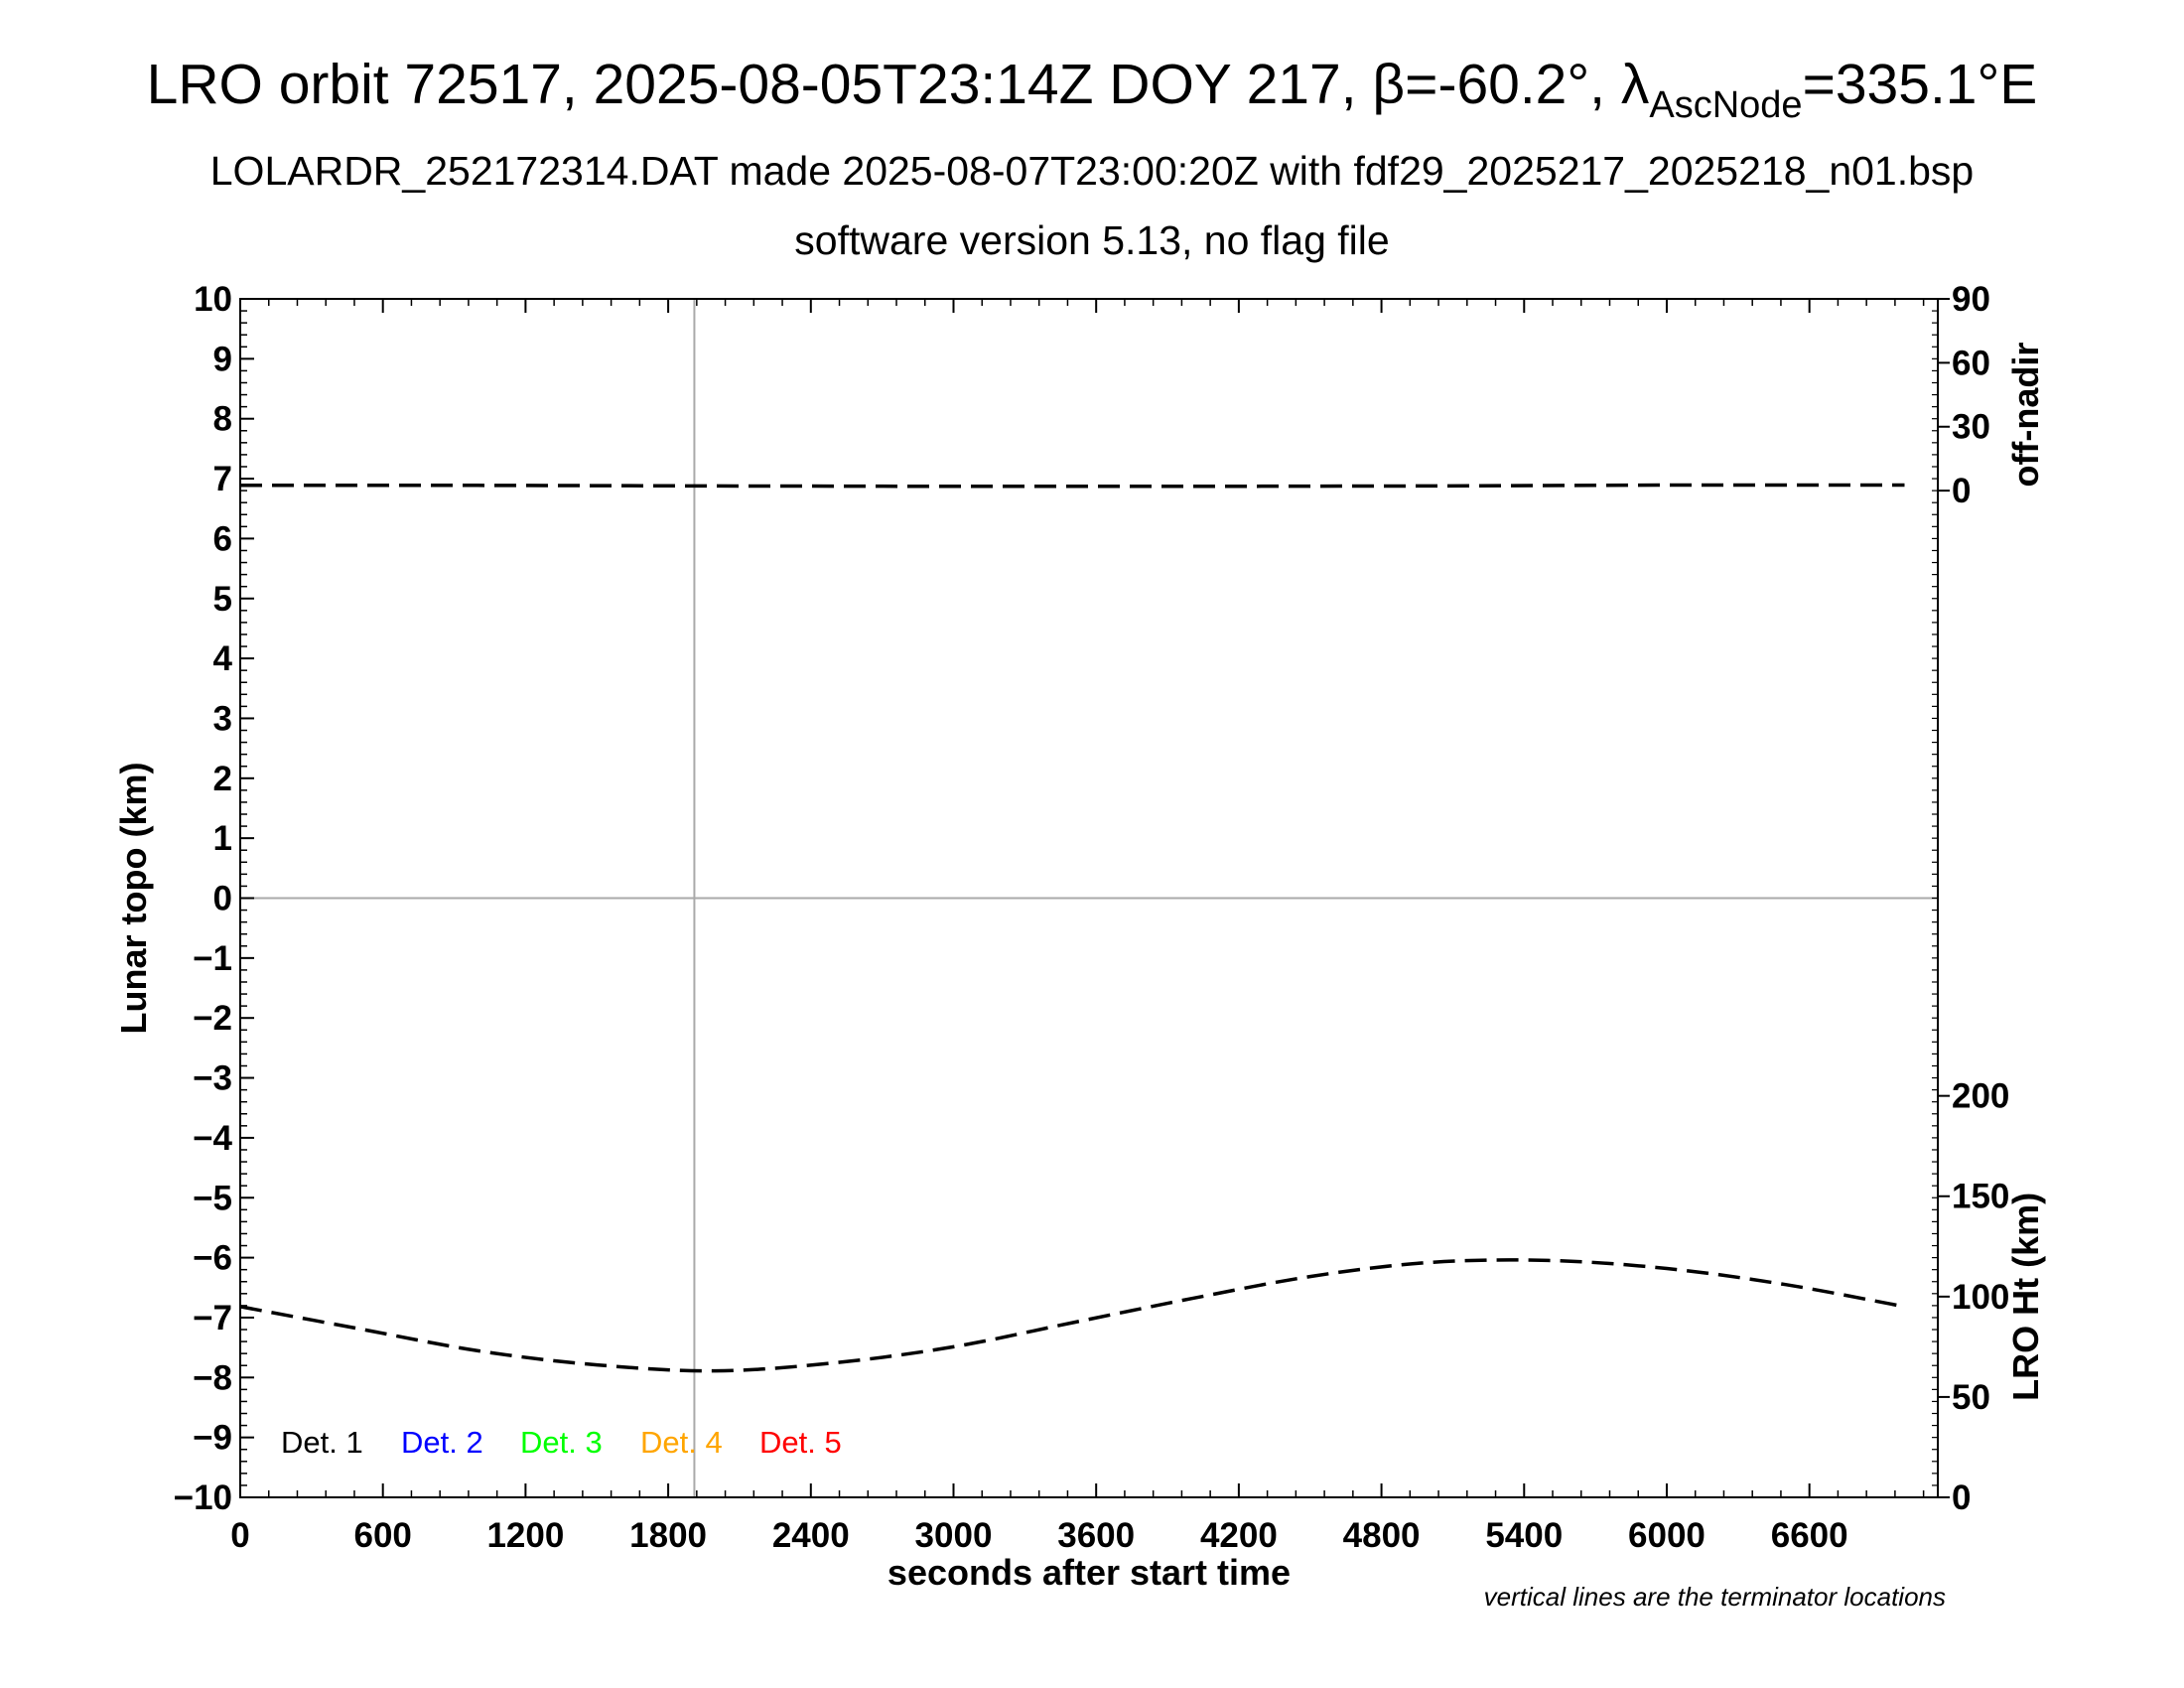  What do you see at coordinates (681, 1442) in the screenshot?
I see `legend-entry-det-4: Det. 4` at bounding box center [681, 1442].